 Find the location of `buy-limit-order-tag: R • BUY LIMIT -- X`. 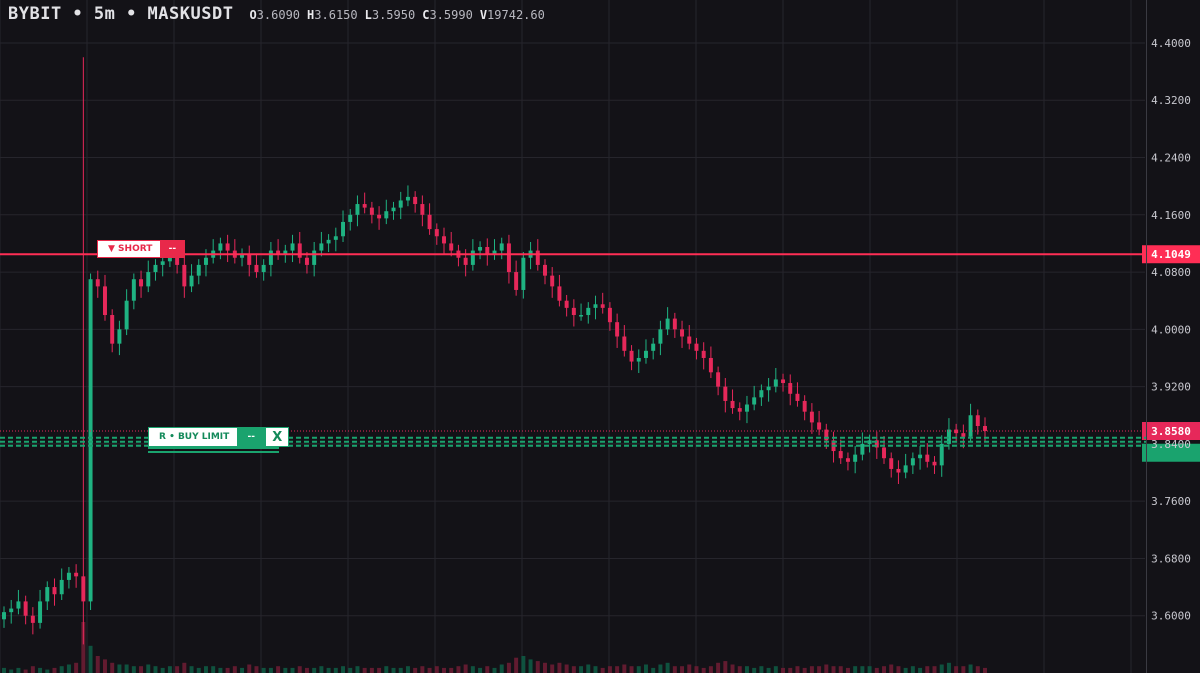

buy-limit-order-tag: R • BUY LIMIT -- X is located at coordinates (219, 437).